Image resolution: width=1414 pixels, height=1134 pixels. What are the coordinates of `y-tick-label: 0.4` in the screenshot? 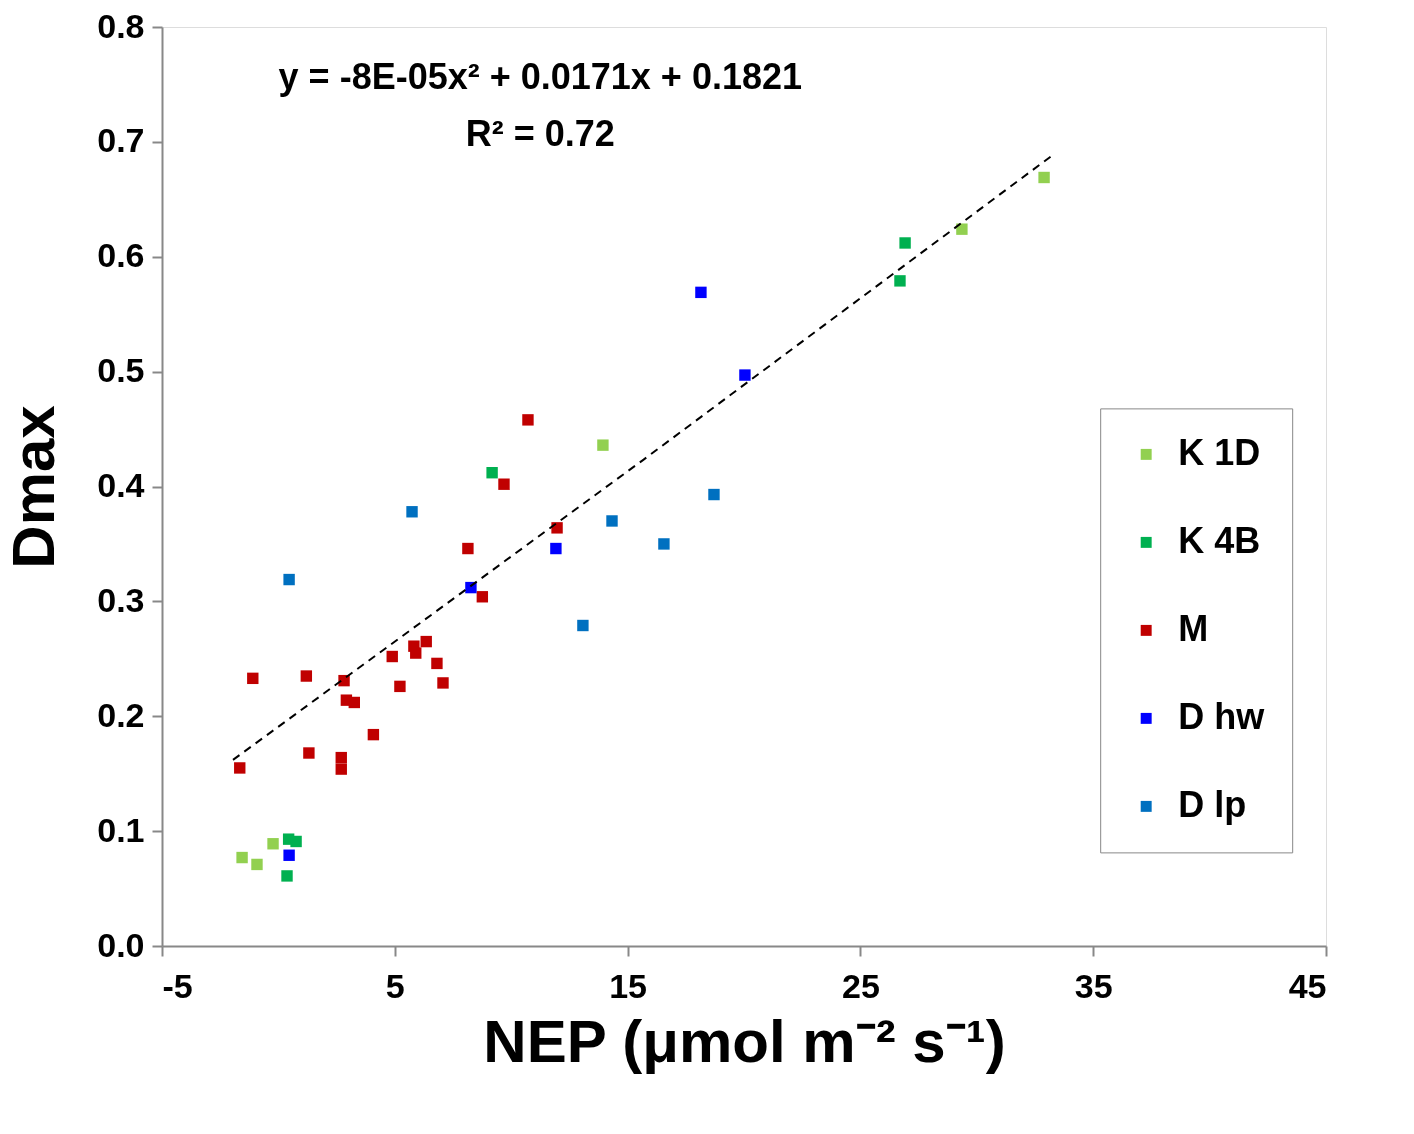 It's located at (121, 485).